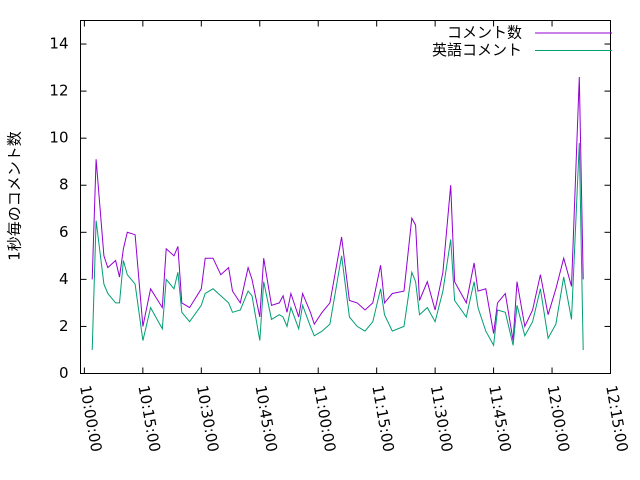  Describe the element at coordinates (64, 373) in the screenshot. I see `y-tick-label: 0` at that location.